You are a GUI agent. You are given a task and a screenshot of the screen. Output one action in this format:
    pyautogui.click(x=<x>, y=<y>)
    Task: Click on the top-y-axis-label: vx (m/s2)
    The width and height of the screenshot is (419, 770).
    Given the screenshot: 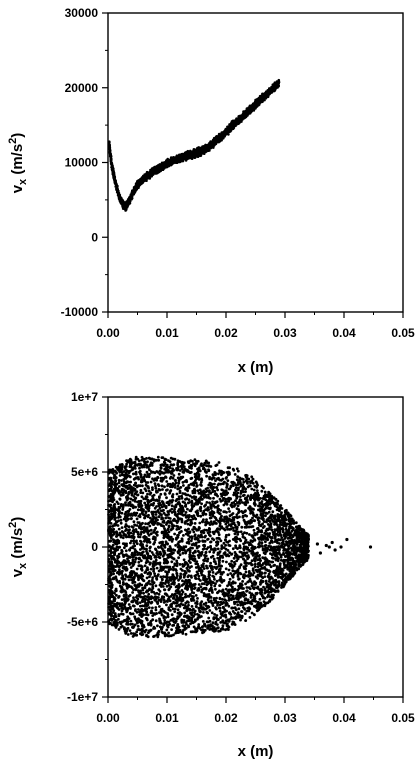 What is the action you would take?
    pyautogui.click(x=18, y=163)
    